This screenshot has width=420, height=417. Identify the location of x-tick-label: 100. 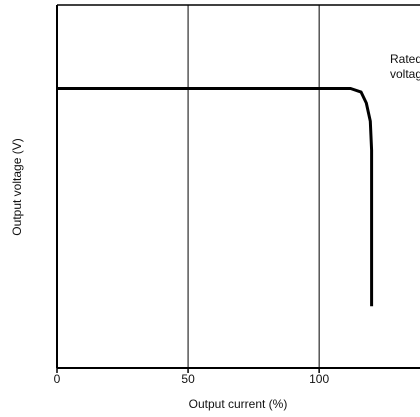
(319, 379).